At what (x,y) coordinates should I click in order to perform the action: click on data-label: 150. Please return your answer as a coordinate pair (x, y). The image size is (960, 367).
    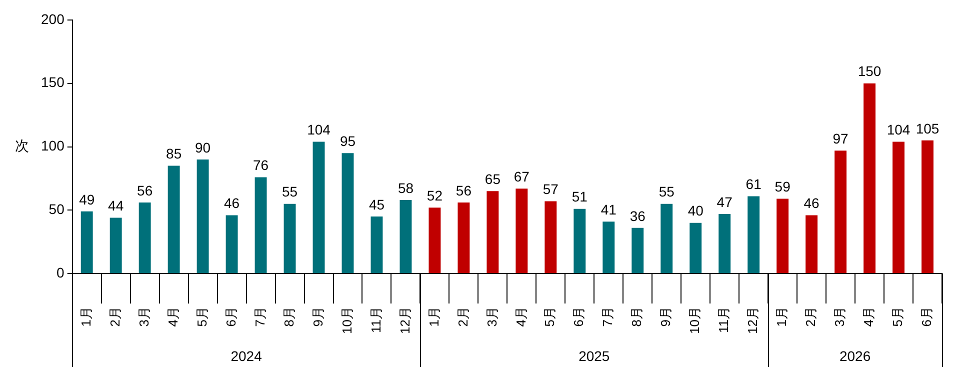
    Looking at the image, I should click on (870, 71).